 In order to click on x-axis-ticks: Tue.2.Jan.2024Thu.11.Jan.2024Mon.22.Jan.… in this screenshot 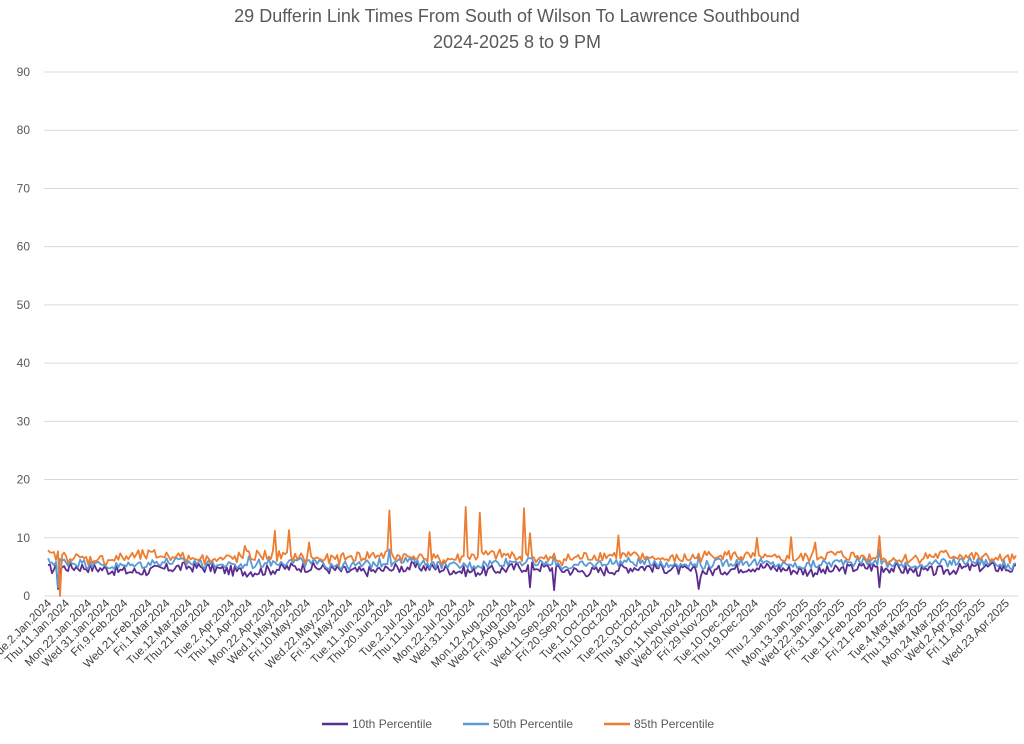, I will do `click(506, 634)`.